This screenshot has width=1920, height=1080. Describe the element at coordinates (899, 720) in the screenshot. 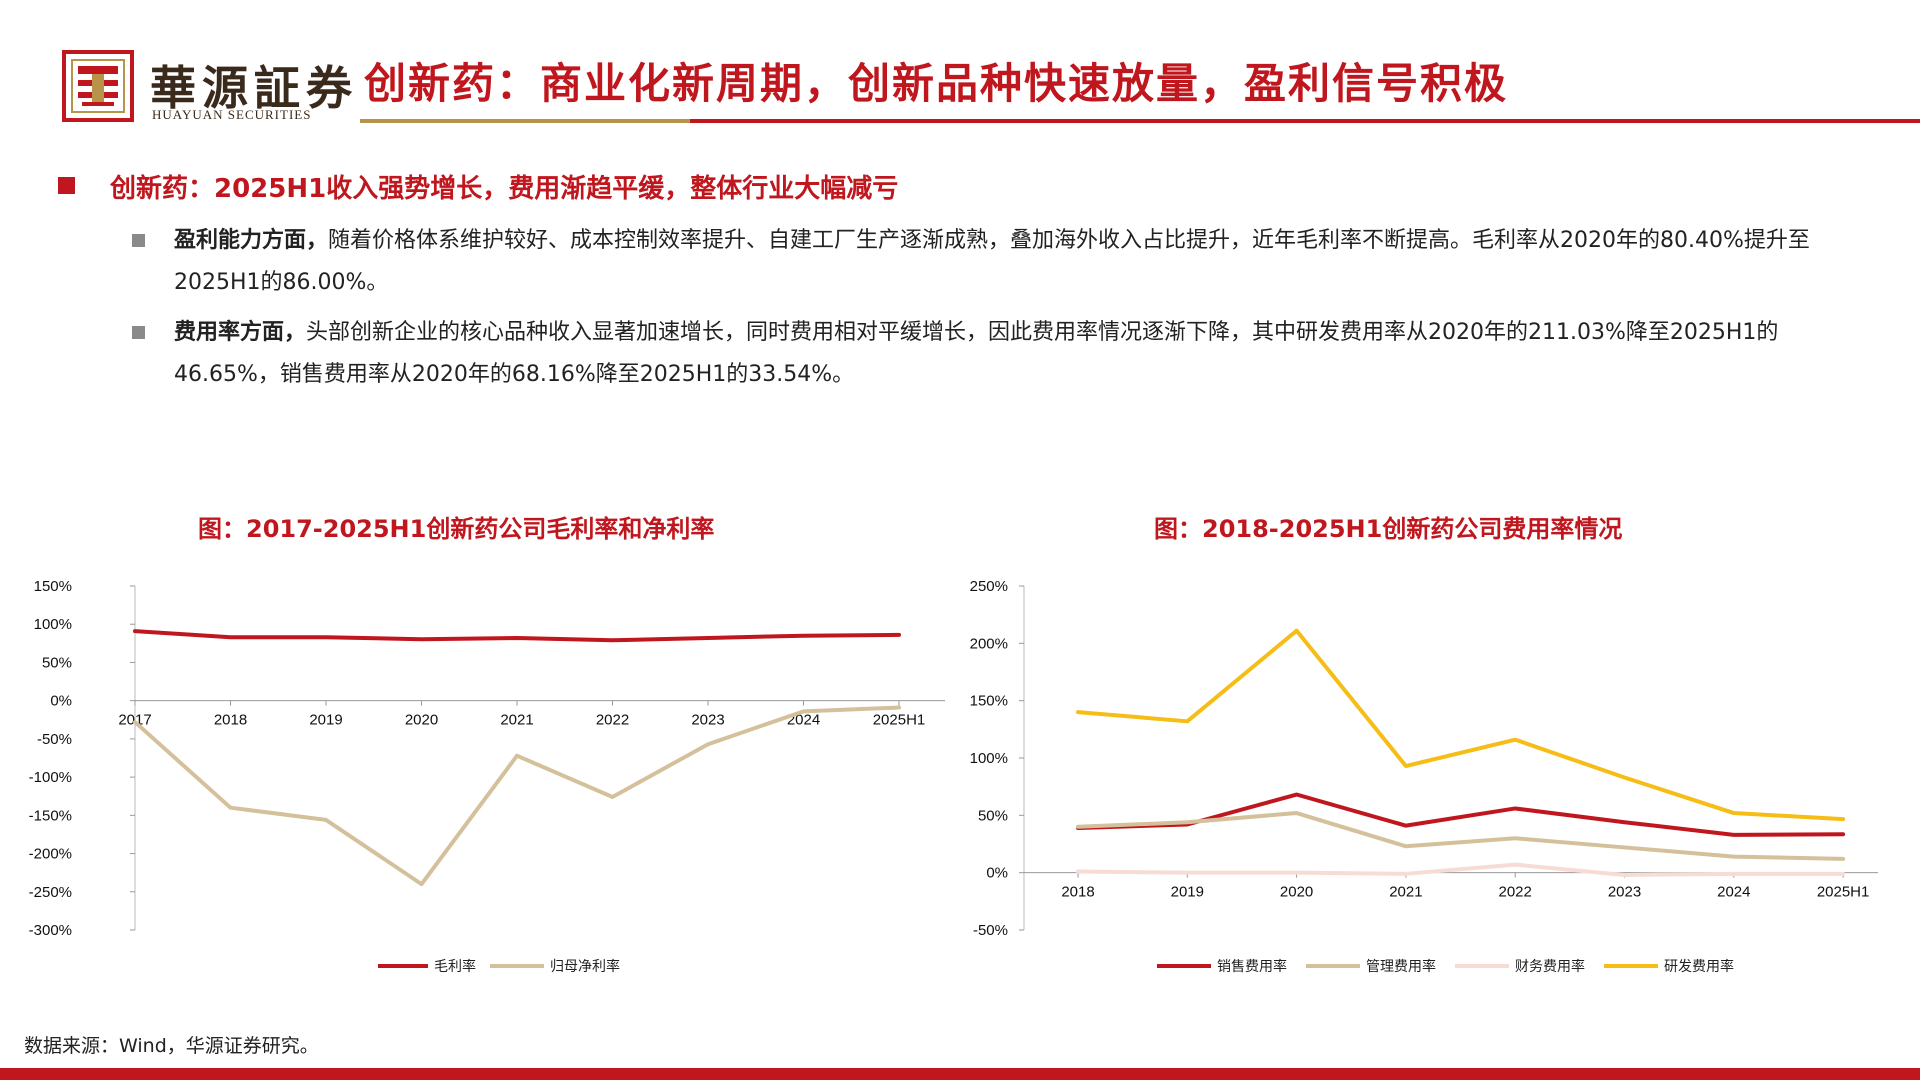

I see `margin-x-tick-label: 2025H1` at that location.